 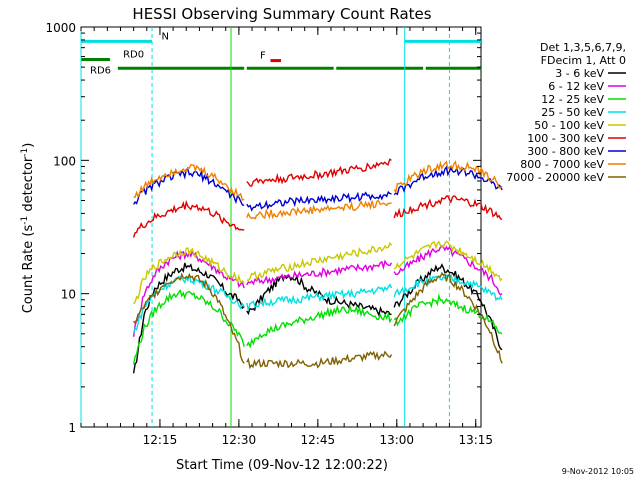 I want to click on chart-title: HESSI Observing Summary Count Rates, so click(x=281, y=14).